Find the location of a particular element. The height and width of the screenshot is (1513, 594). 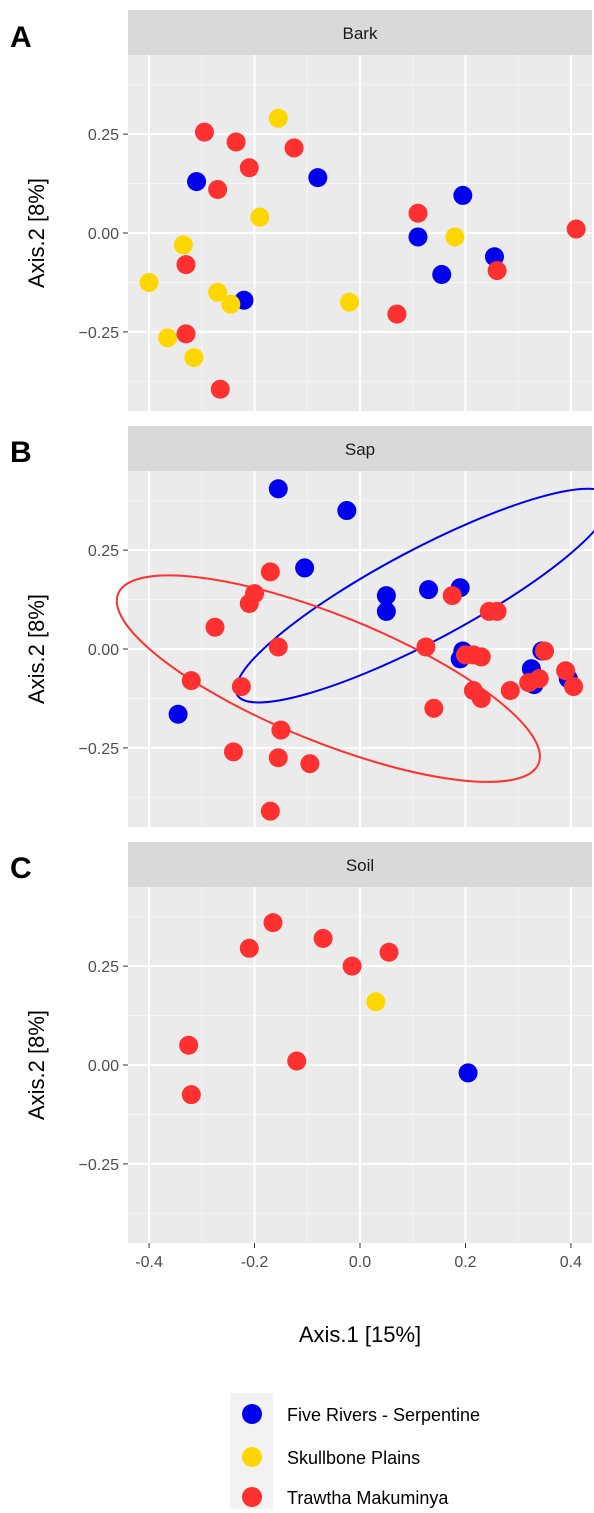

legend-label: Skullbone Plains is located at coordinates (353, 1458).